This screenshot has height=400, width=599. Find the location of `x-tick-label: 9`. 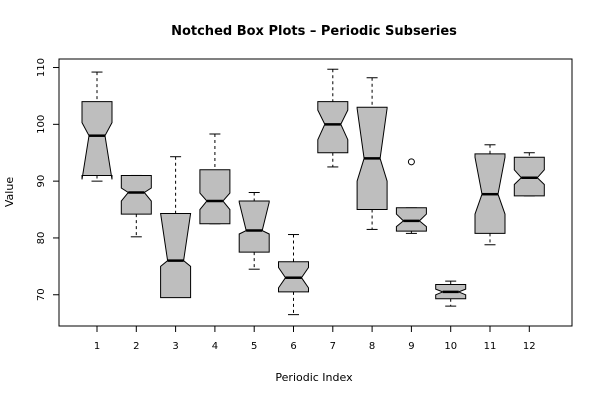

x-tick-label: 9 is located at coordinates (411, 346).